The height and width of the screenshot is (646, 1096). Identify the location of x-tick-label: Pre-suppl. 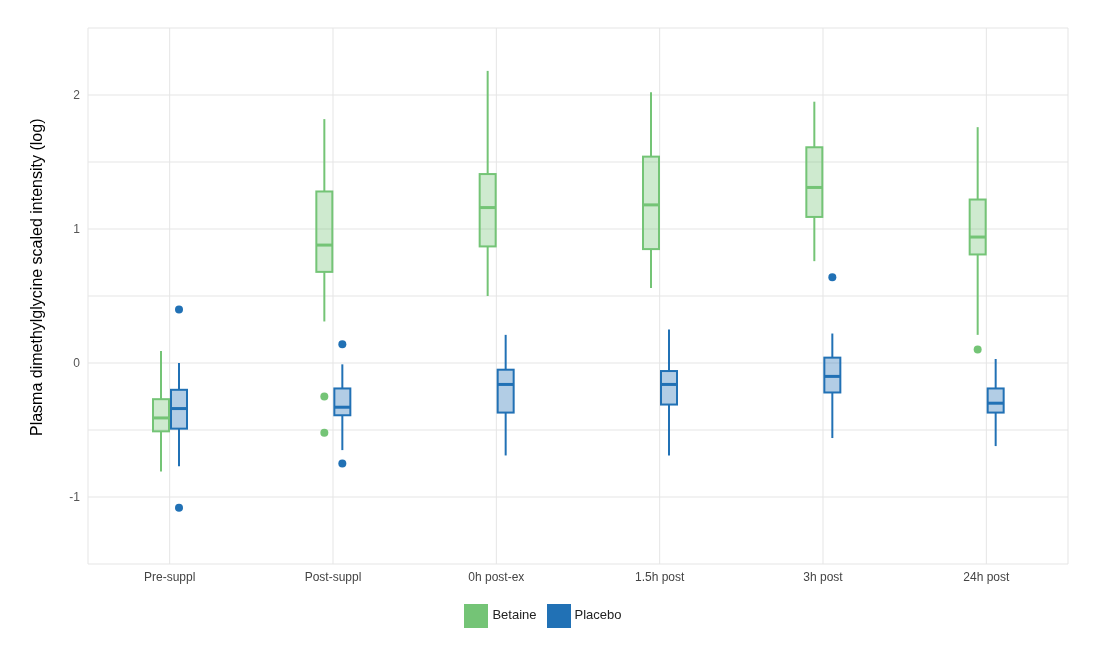
(169, 576).